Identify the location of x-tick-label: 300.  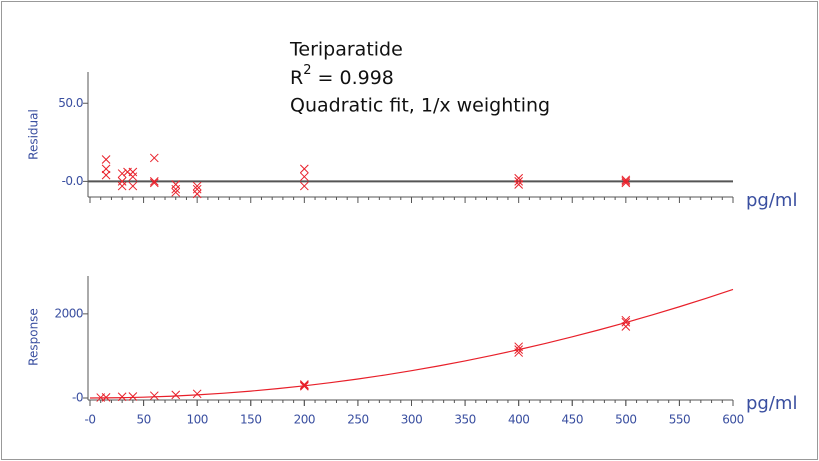
(411, 420).